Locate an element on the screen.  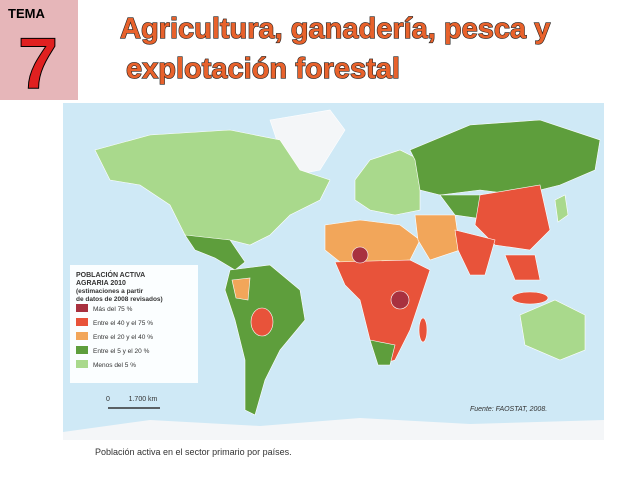
legend-box is located at coordinates (134, 324).